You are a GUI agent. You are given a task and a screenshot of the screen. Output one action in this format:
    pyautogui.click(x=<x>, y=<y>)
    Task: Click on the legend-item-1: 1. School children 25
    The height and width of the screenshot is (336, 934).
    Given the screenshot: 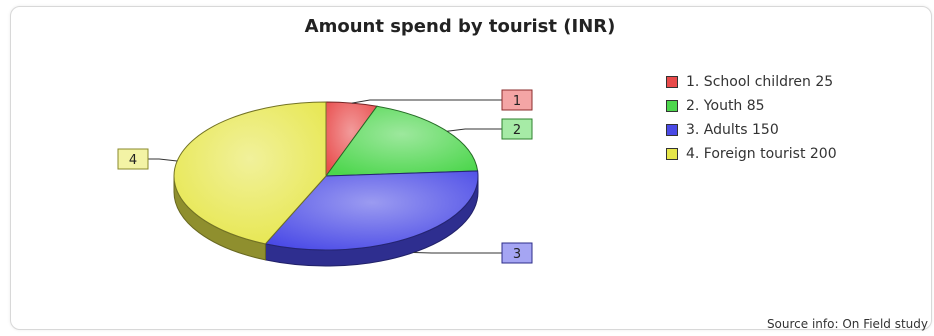 What is the action you would take?
    pyautogui.click(x=751, y=82)
    